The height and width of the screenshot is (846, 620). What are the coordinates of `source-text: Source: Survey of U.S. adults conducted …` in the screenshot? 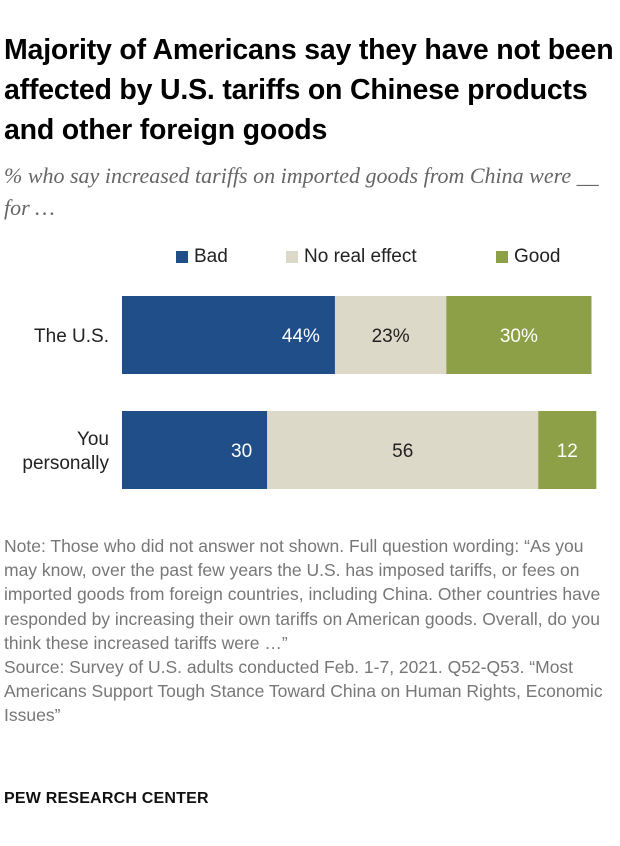 It's located at (303, 691).